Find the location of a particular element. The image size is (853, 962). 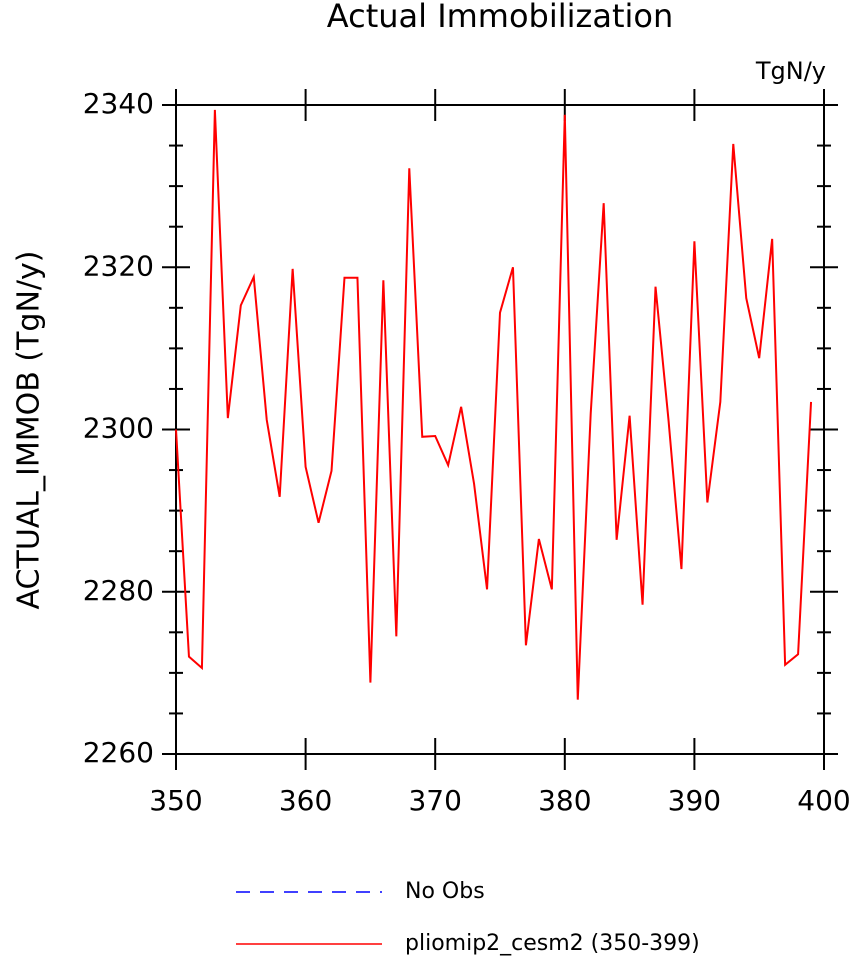

units-label: TgN/y is located at coordinates (790, 71).